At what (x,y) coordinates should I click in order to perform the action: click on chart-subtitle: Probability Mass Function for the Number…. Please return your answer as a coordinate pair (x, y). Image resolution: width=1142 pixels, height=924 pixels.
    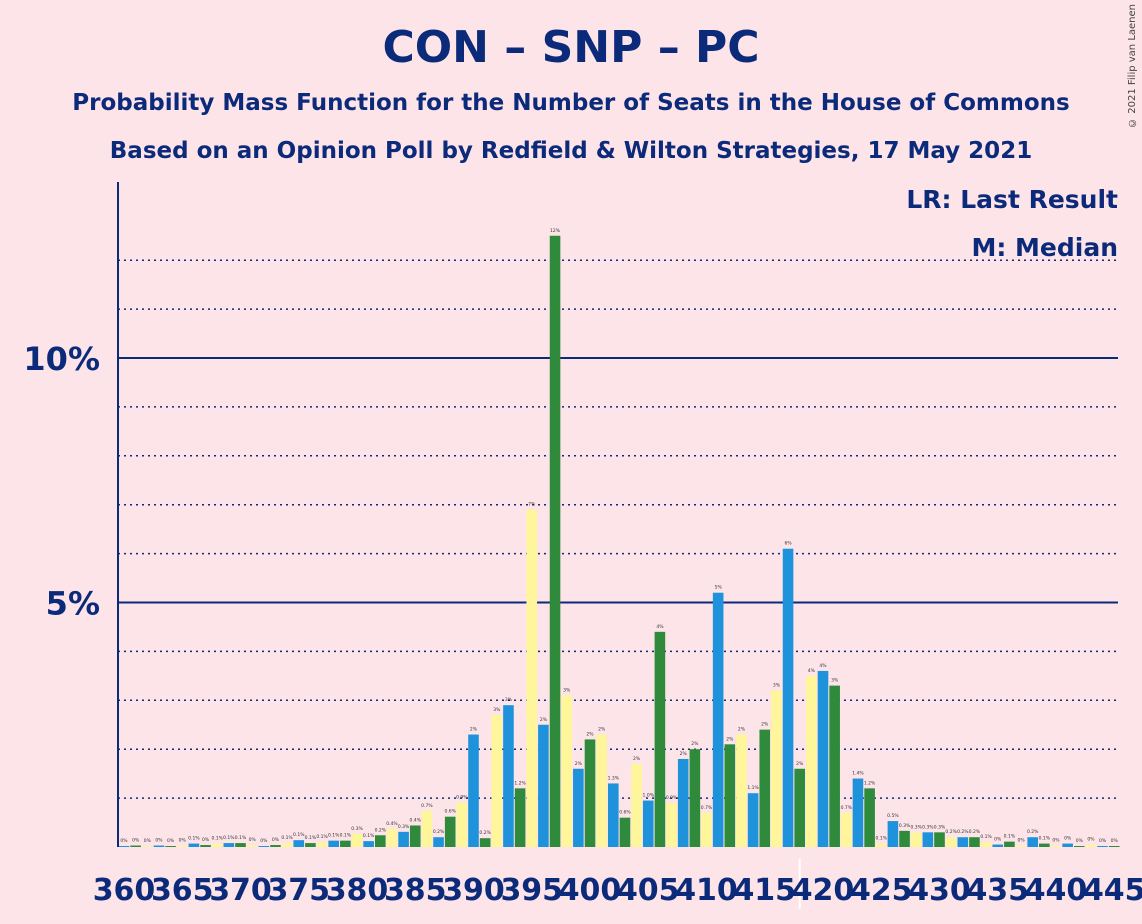
    Looking at the image, I should click on (571, 103).